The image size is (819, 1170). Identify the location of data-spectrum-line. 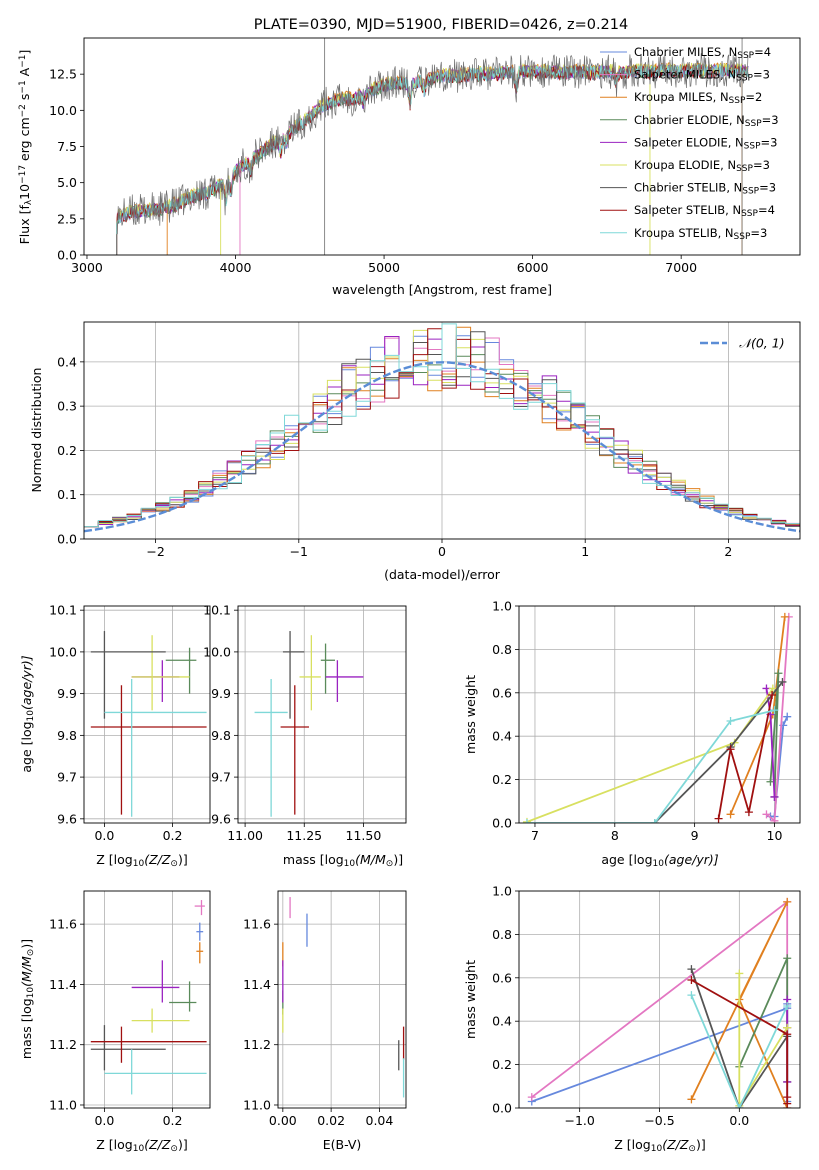
(432, 154).